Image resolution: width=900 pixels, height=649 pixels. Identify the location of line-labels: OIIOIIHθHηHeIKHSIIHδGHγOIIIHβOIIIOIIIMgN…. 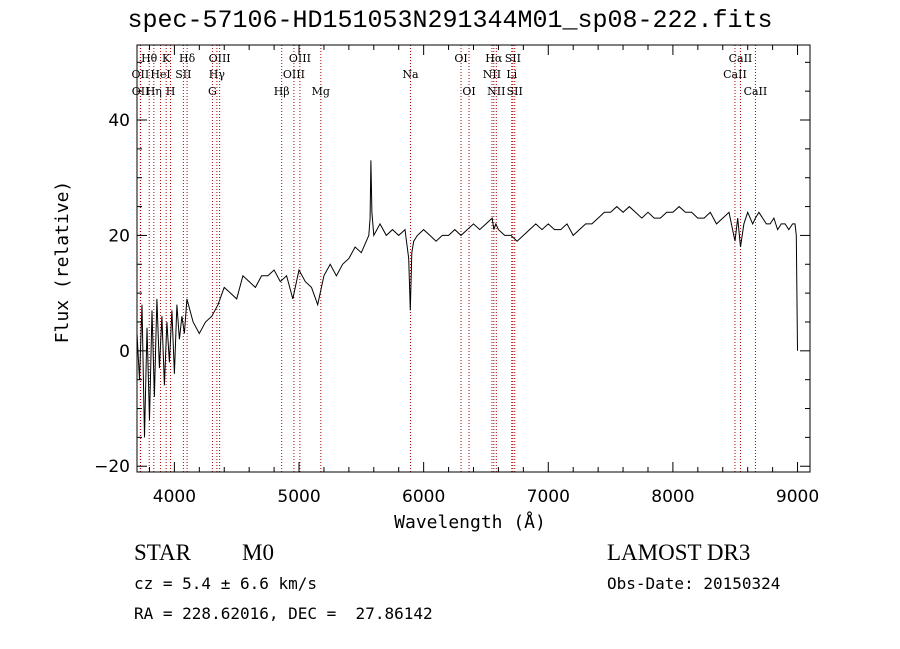
(450, 75).